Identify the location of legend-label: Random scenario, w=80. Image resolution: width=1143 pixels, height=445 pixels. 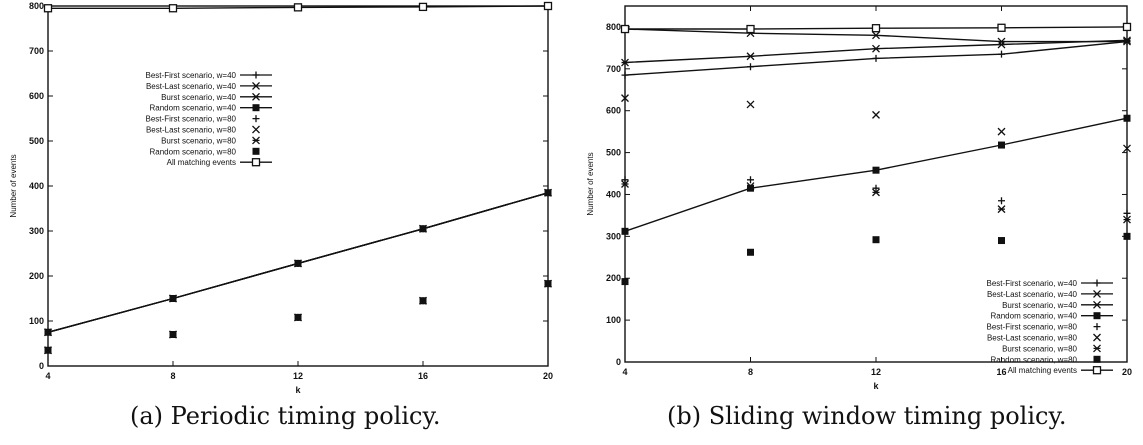
(193, 151).